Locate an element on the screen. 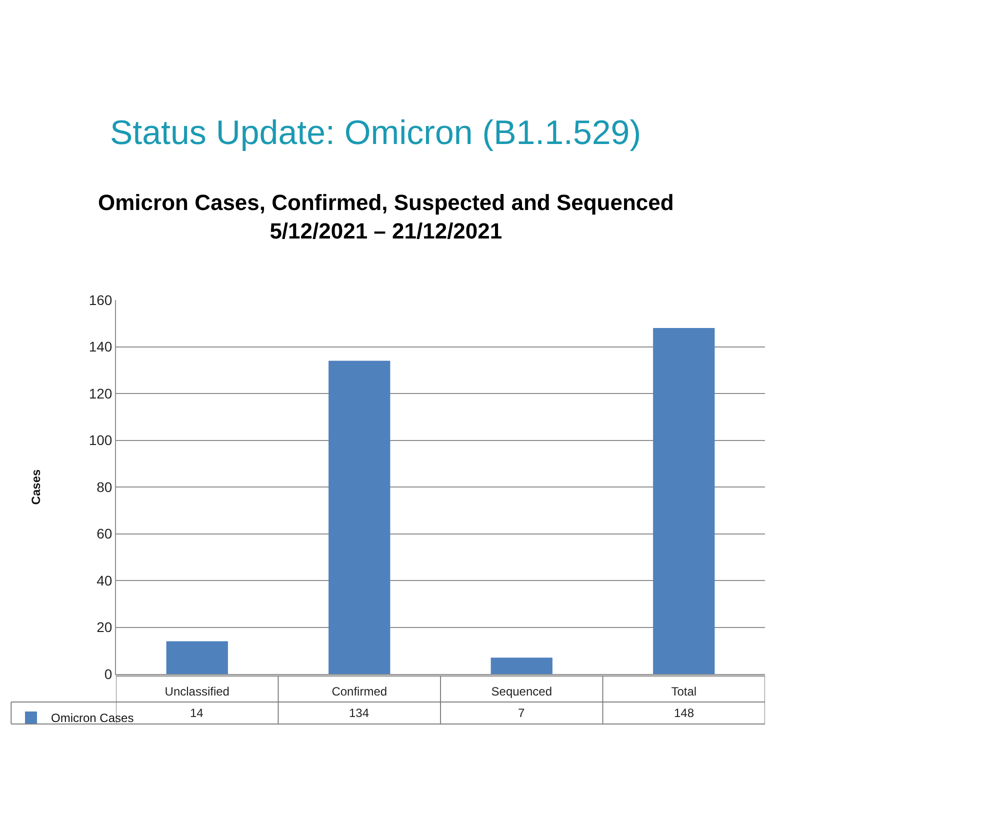 The height and width of the screenshot is (814, 1000). data-label: 134 is located at coordinates (359, 713).